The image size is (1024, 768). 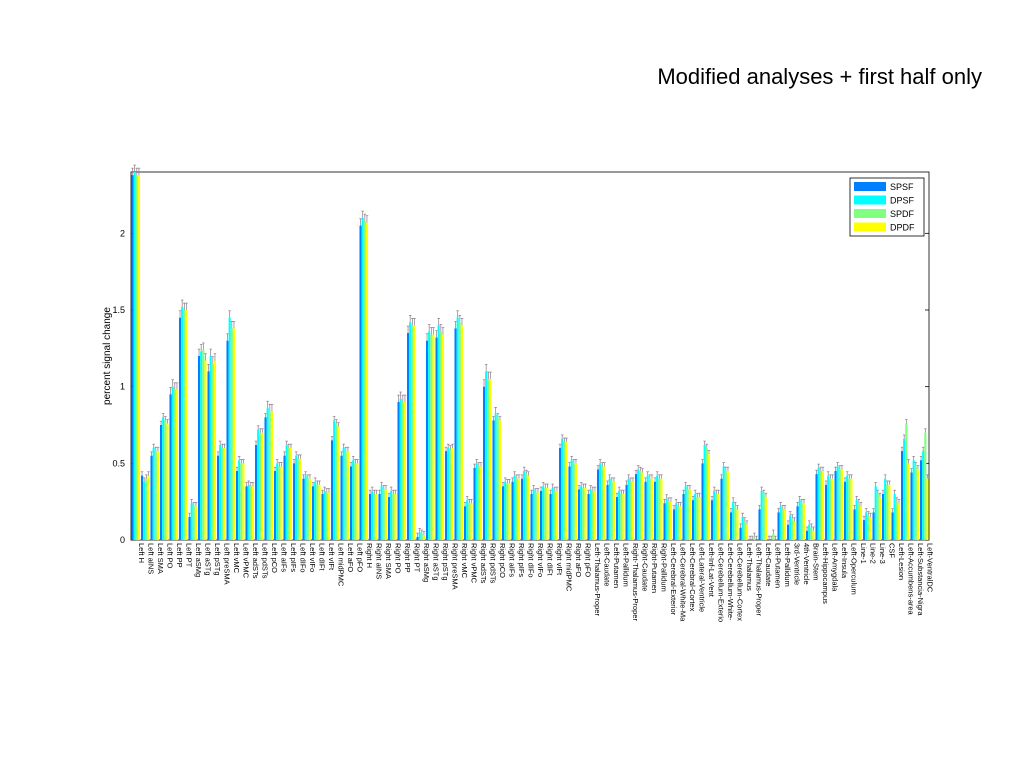 What do you see at coordinates (682, 582) in the screenshot?
I see `x-tick-label: Left-Cerebral-White-Ma` at bounding box center [682, 582].